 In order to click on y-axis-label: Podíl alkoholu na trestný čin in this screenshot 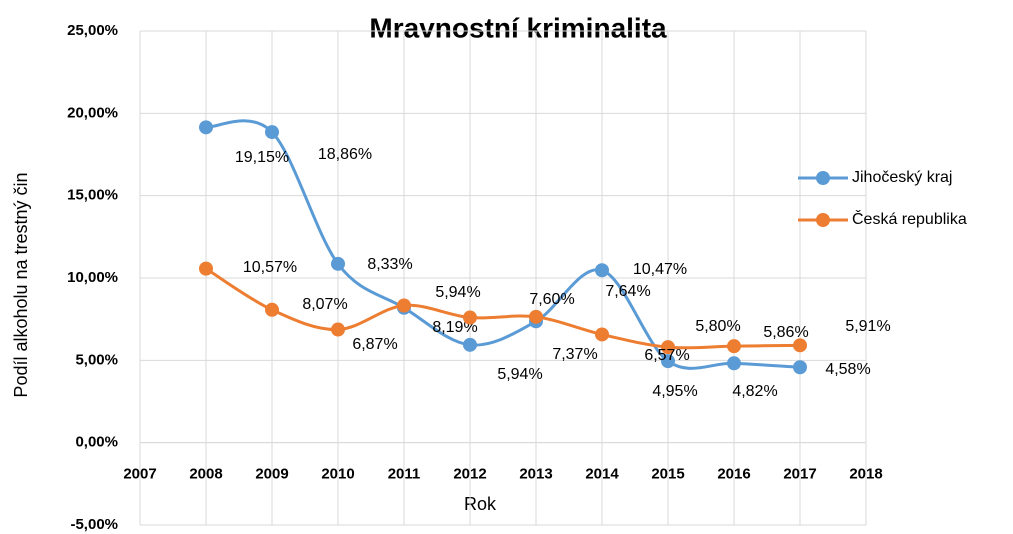, I will do `click(21, 284)`.